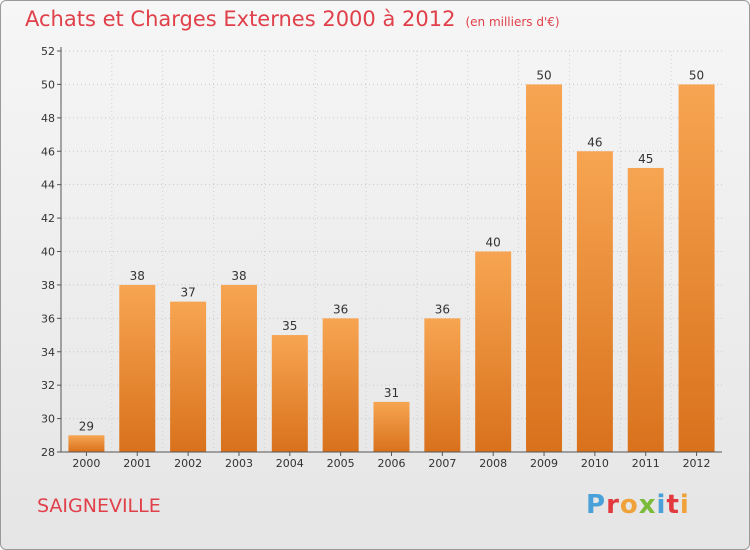  Describe the element at coordinates (594, 142) in the screenshot. I see `bar-value-label: 46` at that location.